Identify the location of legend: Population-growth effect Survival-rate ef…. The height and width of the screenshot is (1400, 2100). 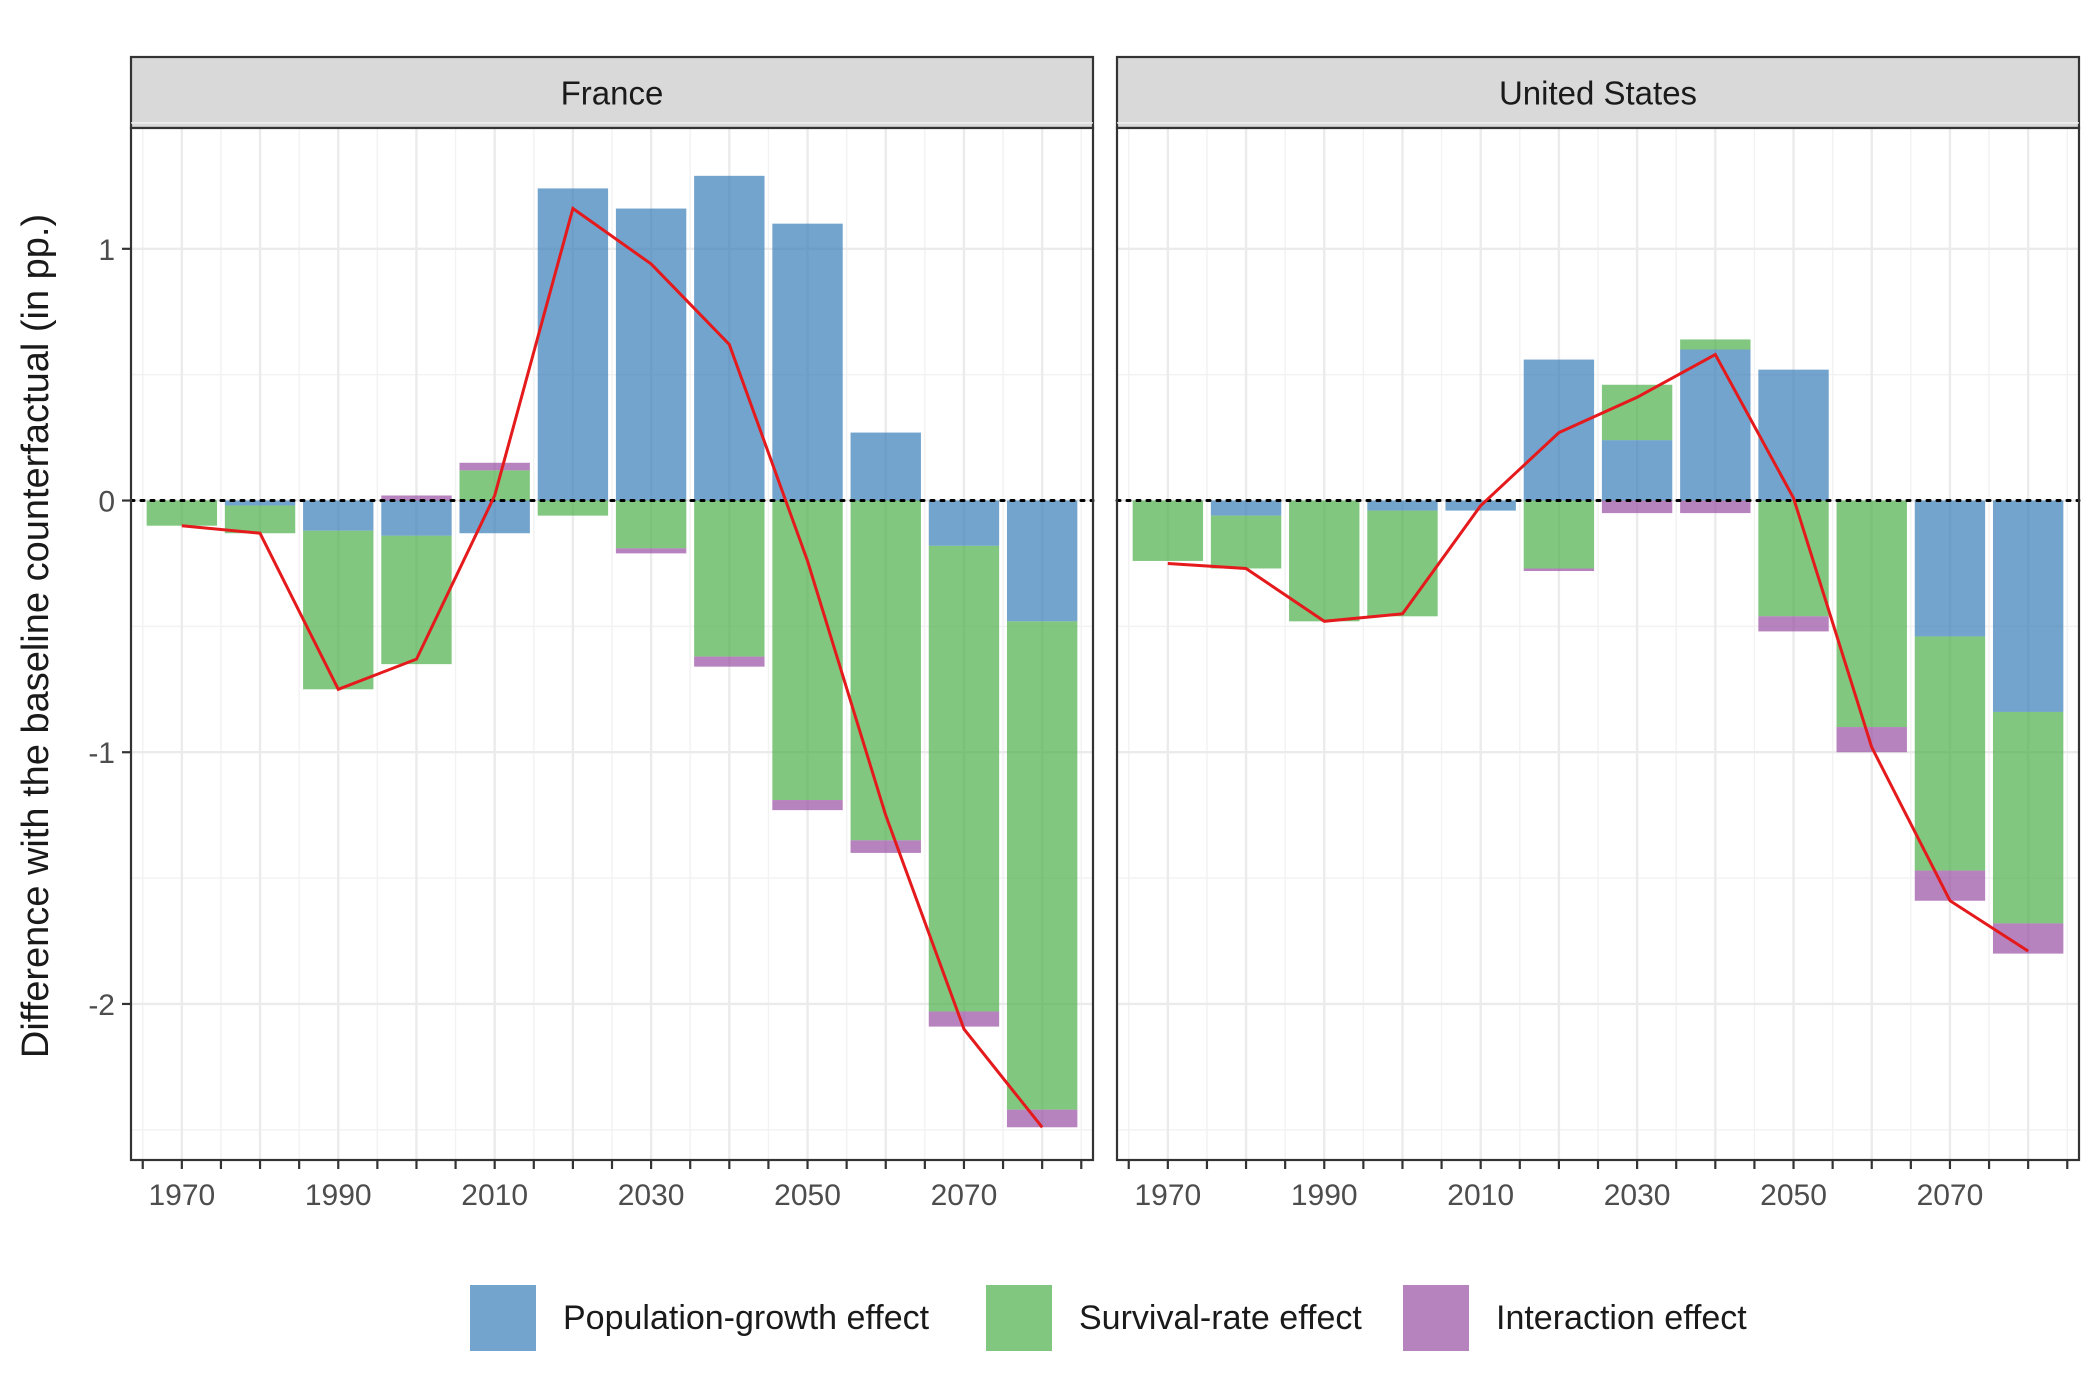
(1108, 1318).